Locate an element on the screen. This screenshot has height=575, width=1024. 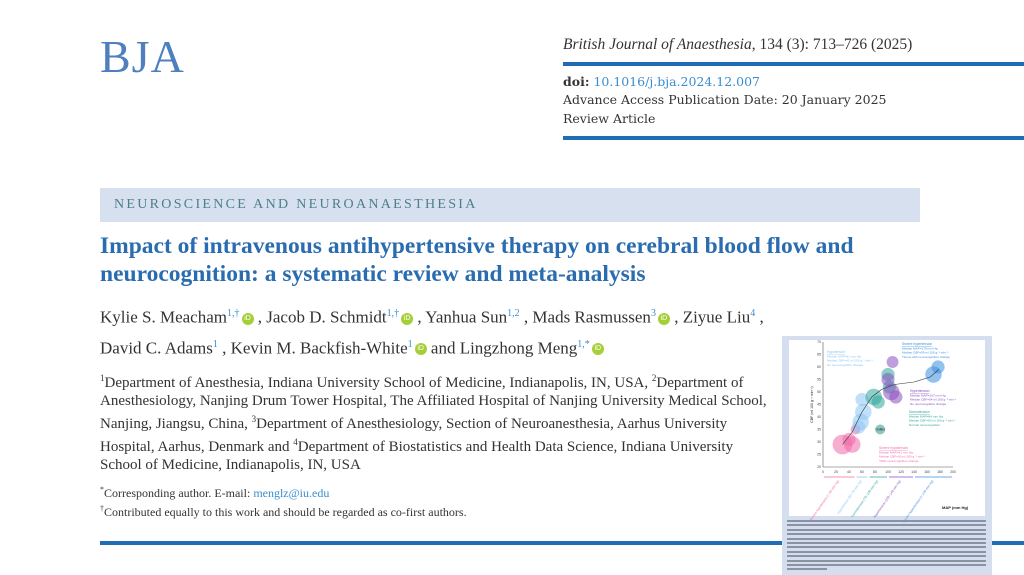
x-tick-label: 160 is located at coordinates (927, 472).